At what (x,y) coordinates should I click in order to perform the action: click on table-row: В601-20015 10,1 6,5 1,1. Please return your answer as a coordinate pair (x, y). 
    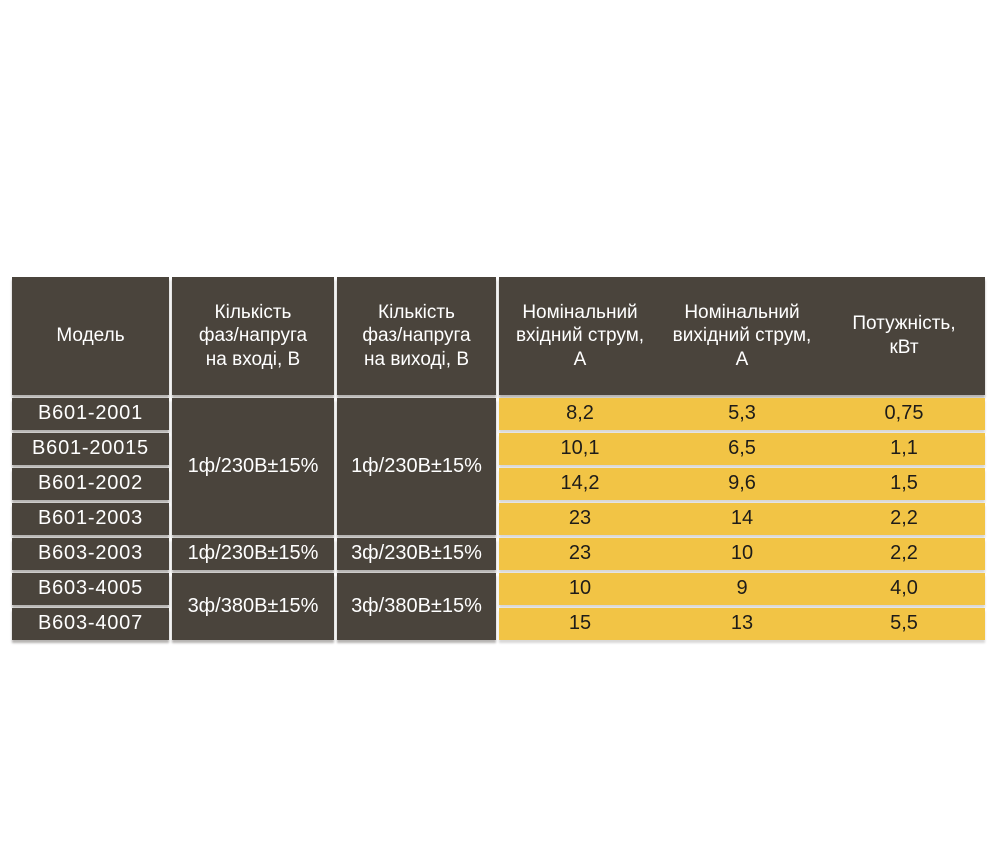
    Looking at the image, I should click on (498, 448).